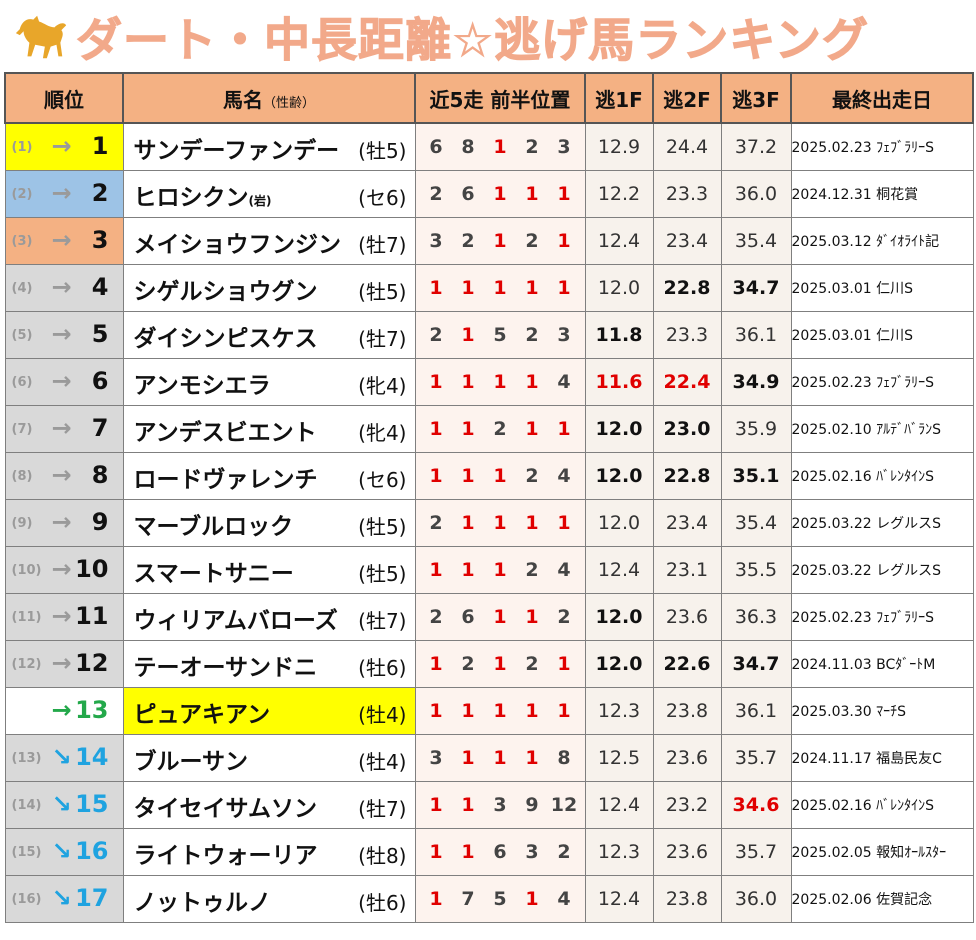  I want to click on previous-rank: (11), so click(26, 617).